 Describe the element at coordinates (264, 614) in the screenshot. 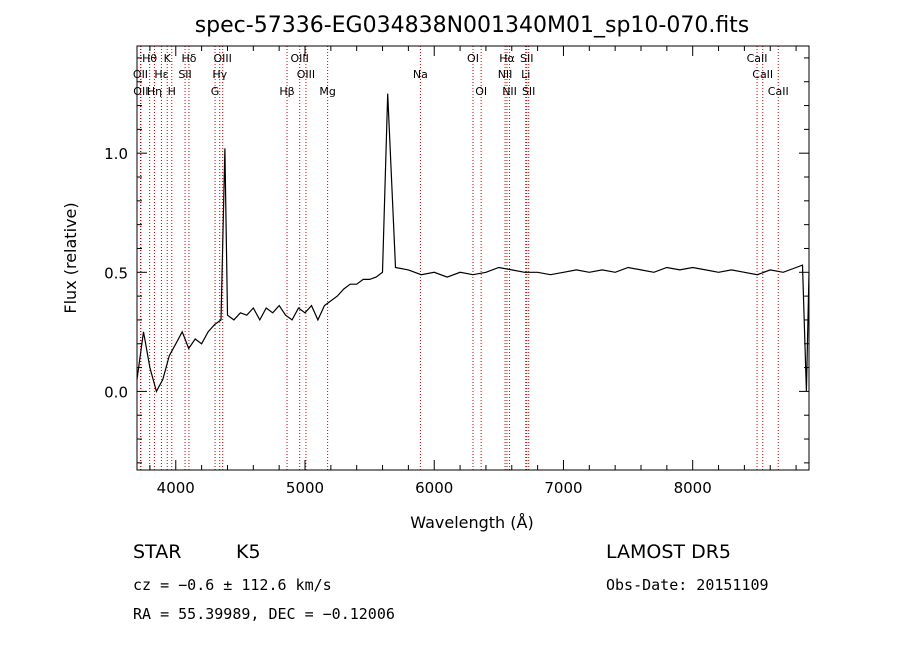

I see `coordinates: RA = 55.39989, DEC = −0.12006` at that location.